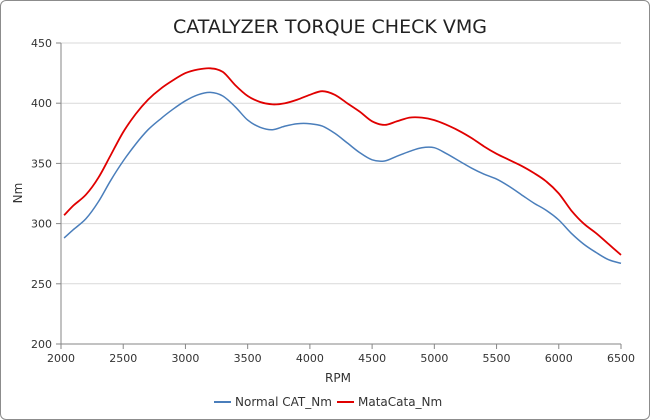 The width and height of the screenshot is (650, 420). I want to click on y-tick-label: 450, so click(41, 43).